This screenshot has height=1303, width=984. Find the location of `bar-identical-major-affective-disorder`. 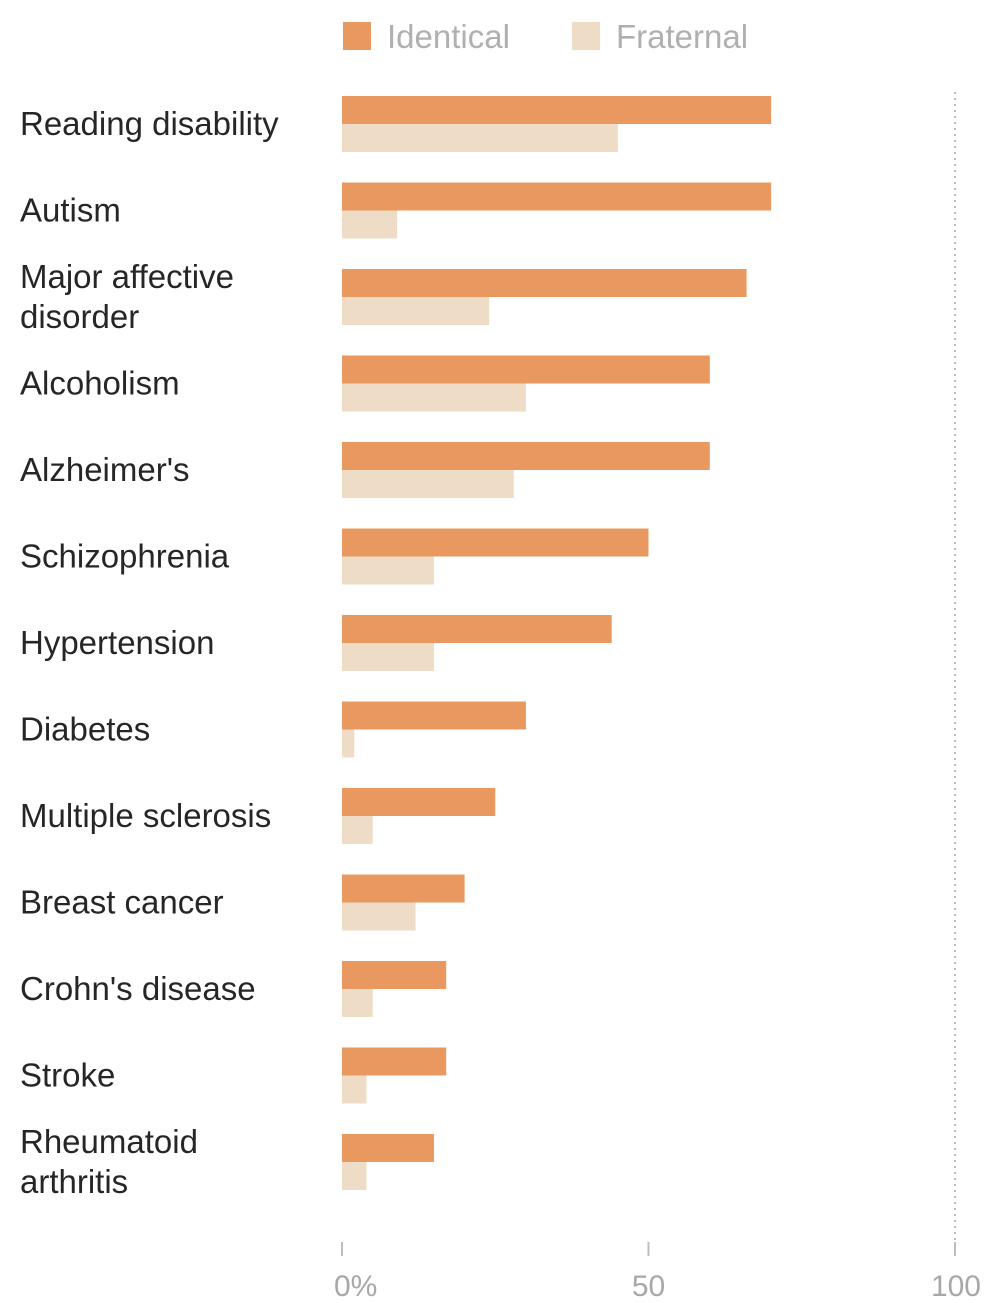

bar-identical-major-affective-disorder is located at coordinates (544, 283).